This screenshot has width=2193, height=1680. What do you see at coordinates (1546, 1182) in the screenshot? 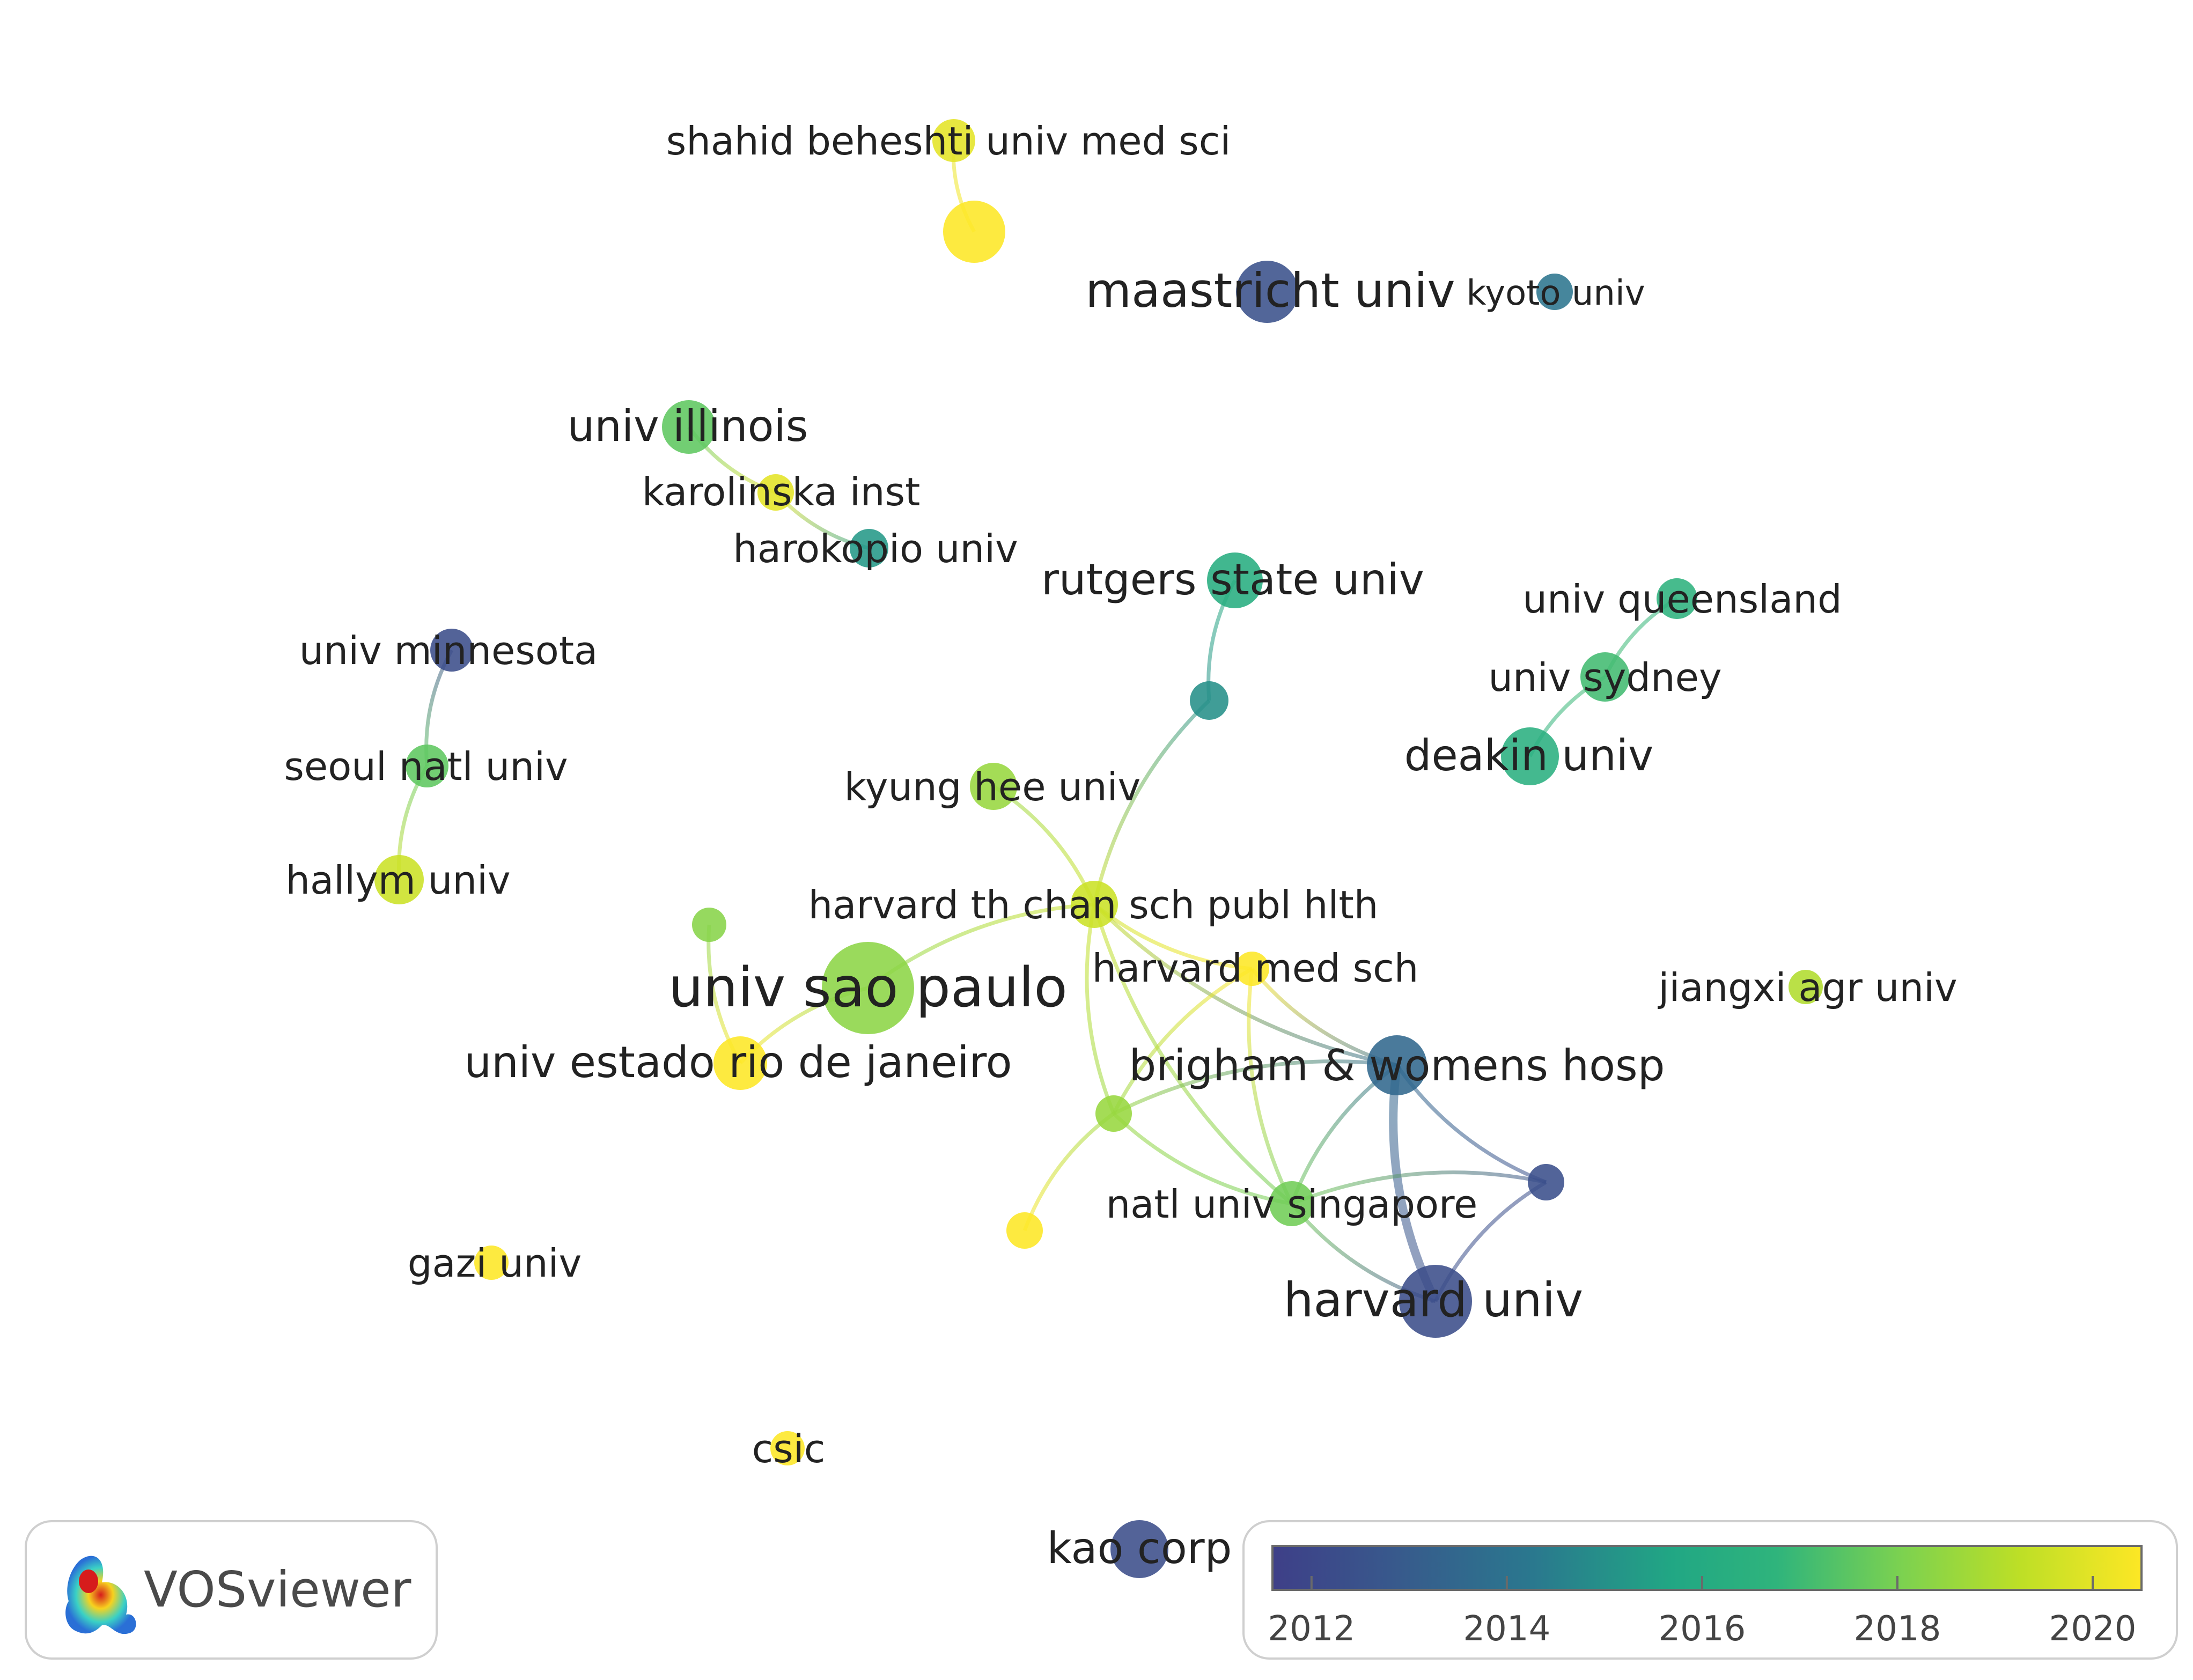
I see `node-unlabeled-purple` at bounding box center [1546, 1182].